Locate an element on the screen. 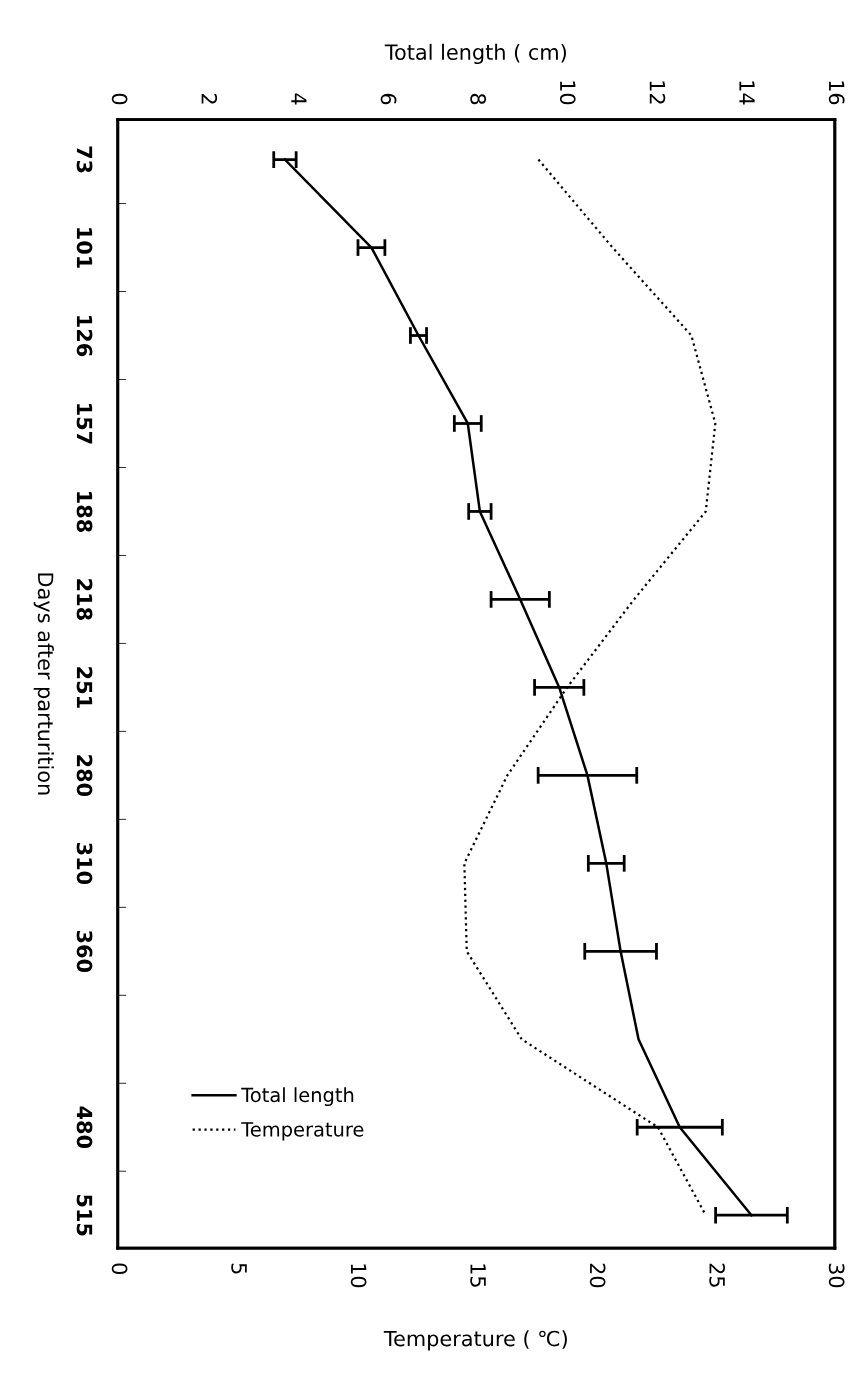  x-tick-label: 20 is located at coordinates (597, 1275).